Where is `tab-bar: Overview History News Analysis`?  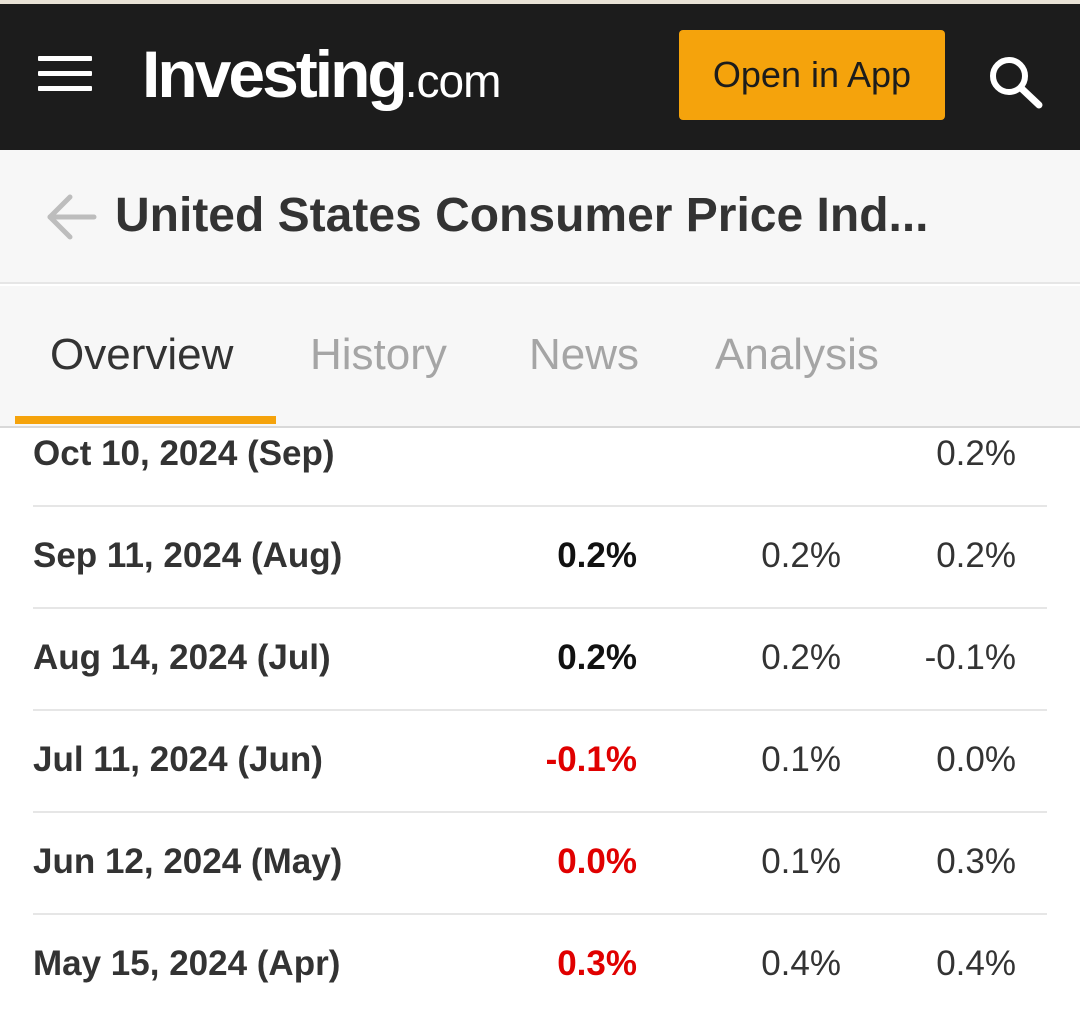 tab-bar: Overview History News Analysis is located at coordinates (540, 357).